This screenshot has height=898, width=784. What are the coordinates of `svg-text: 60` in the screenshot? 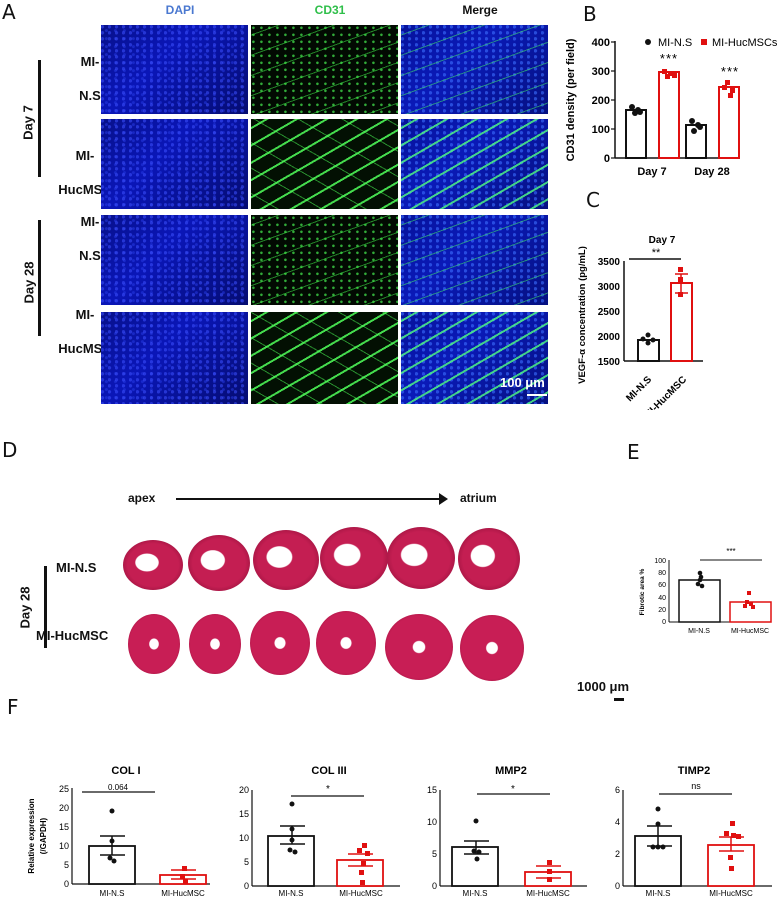 It's located at (662, 585).